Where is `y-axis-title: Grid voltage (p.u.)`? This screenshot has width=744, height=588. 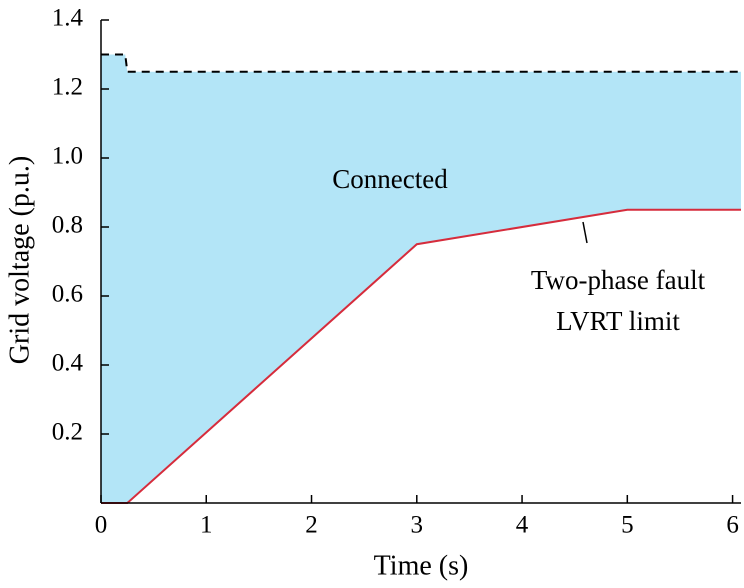 y-axis-title: Grid voltage (p.u.) is located at coordinates (19, 260).